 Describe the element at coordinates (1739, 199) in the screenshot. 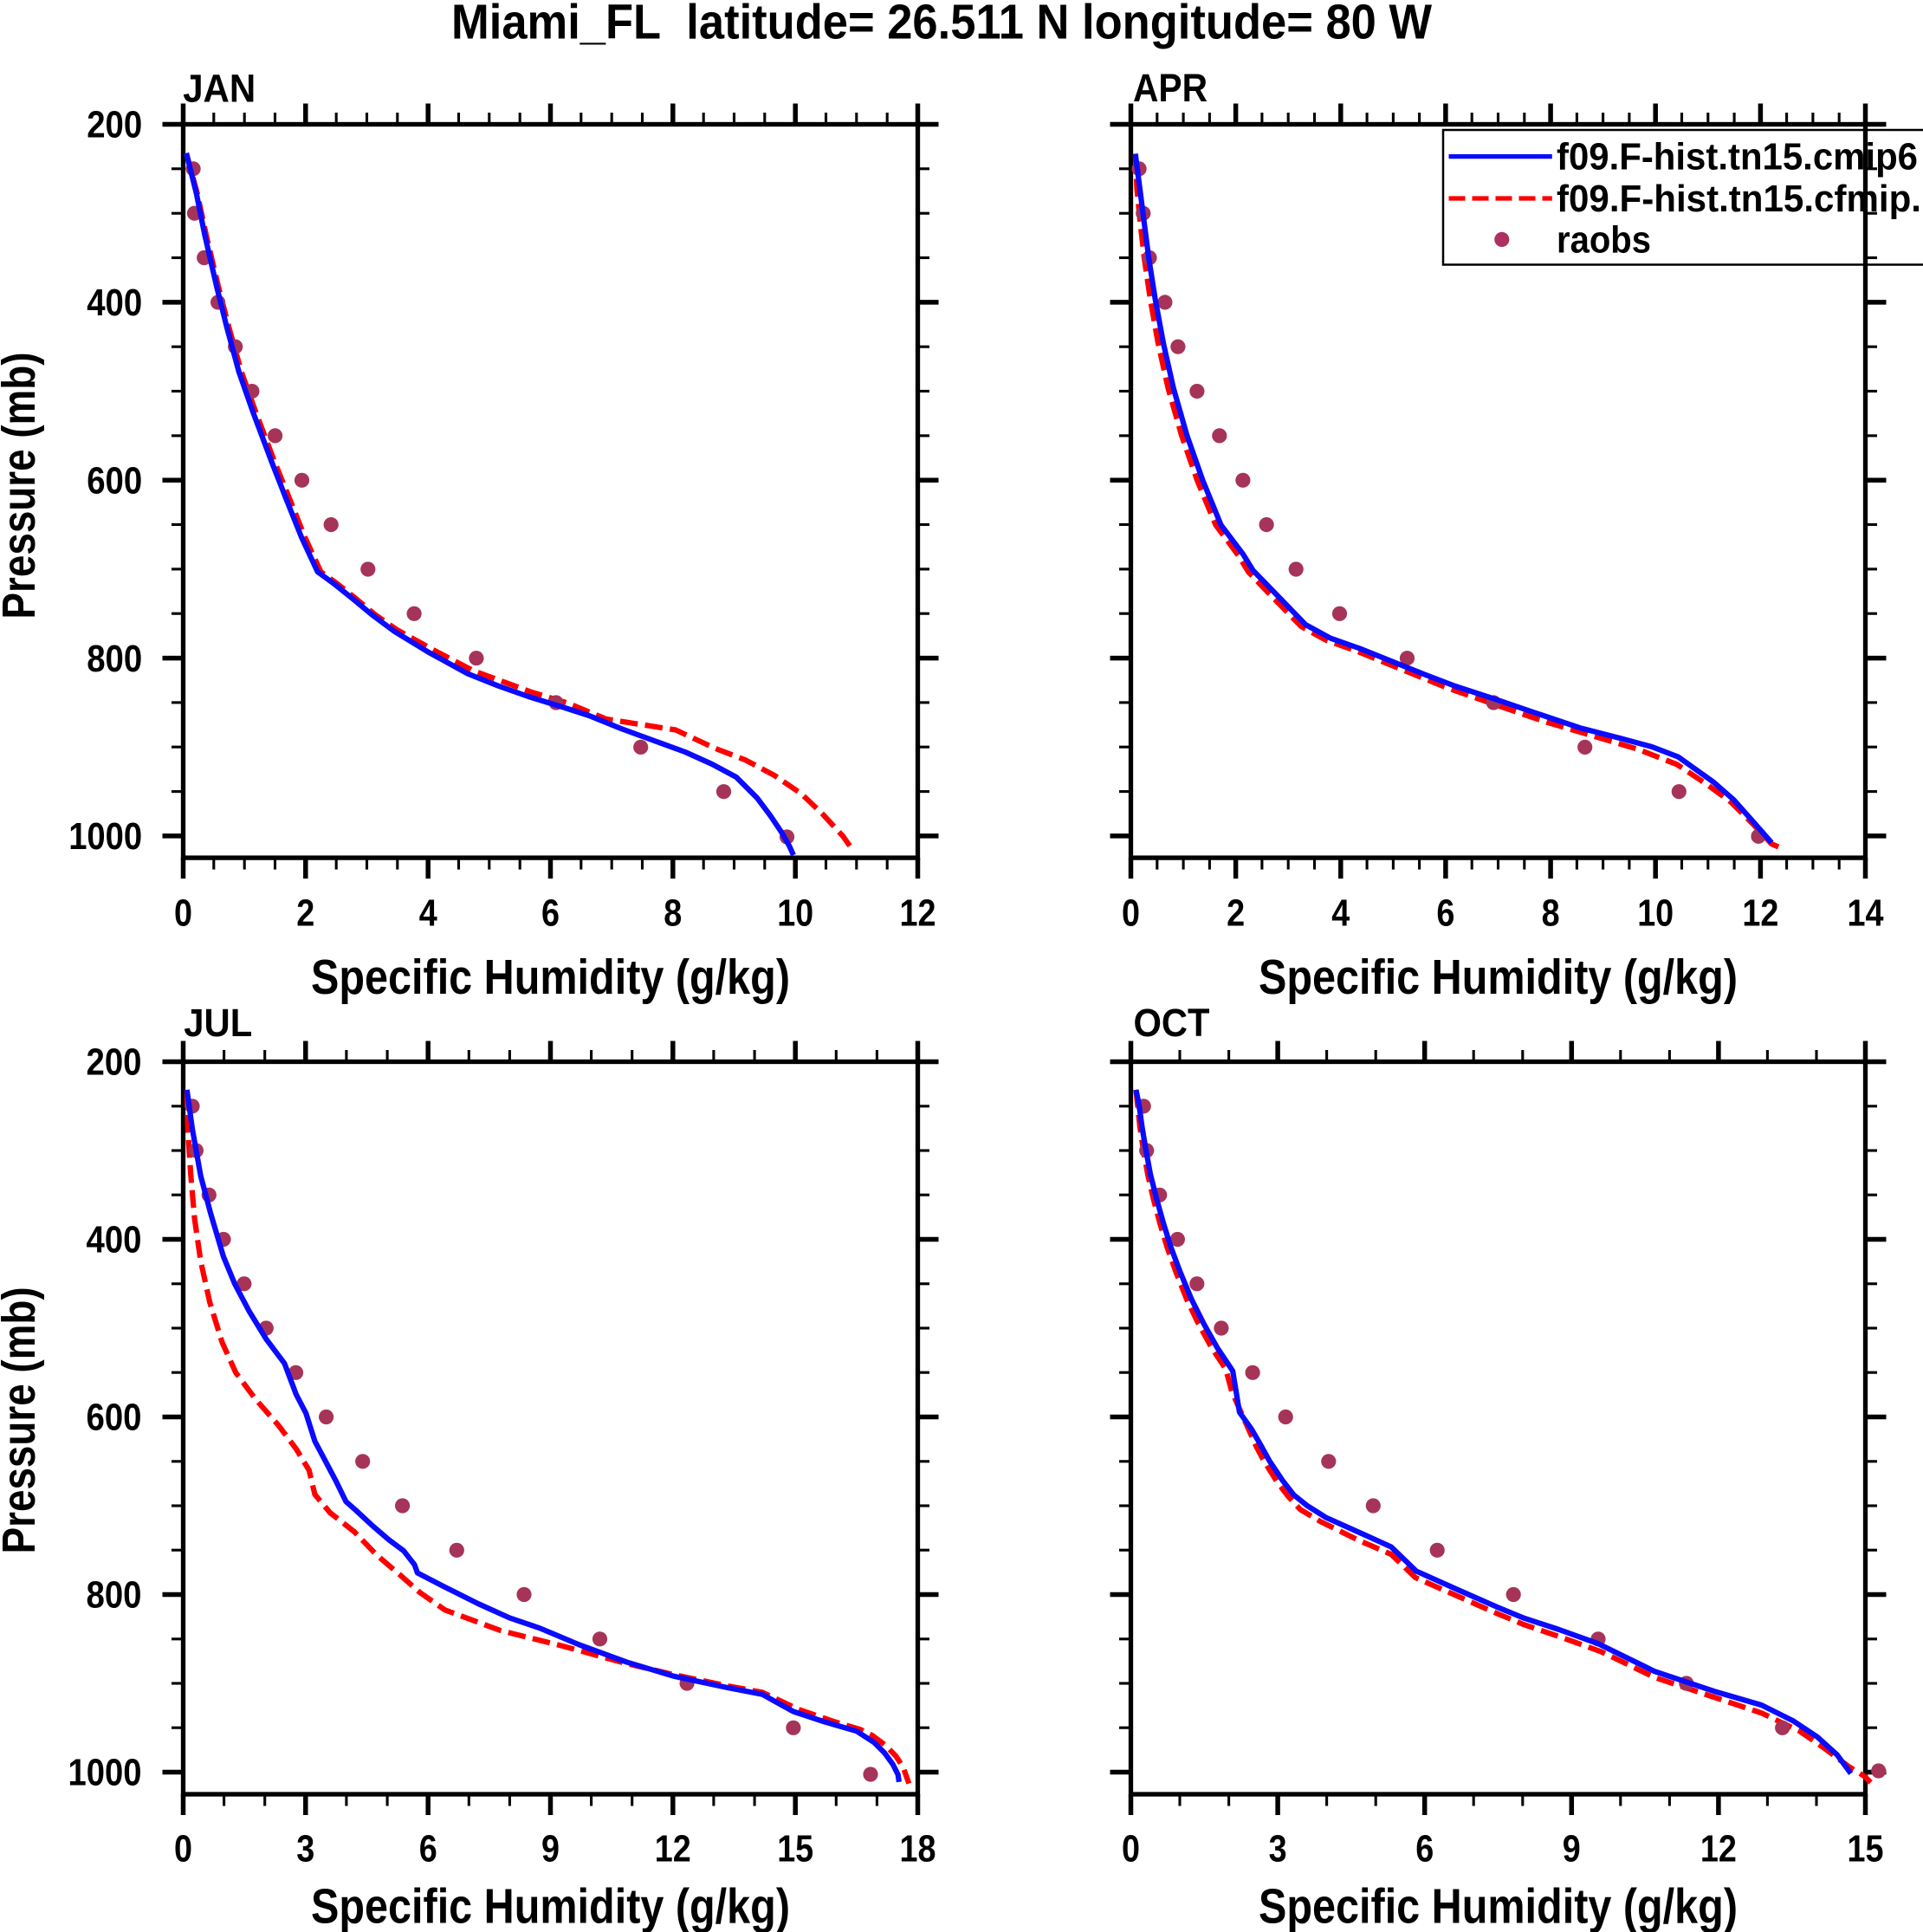

I see `svg-text: f09.F-hist.tn15.cfmip.` at that location.